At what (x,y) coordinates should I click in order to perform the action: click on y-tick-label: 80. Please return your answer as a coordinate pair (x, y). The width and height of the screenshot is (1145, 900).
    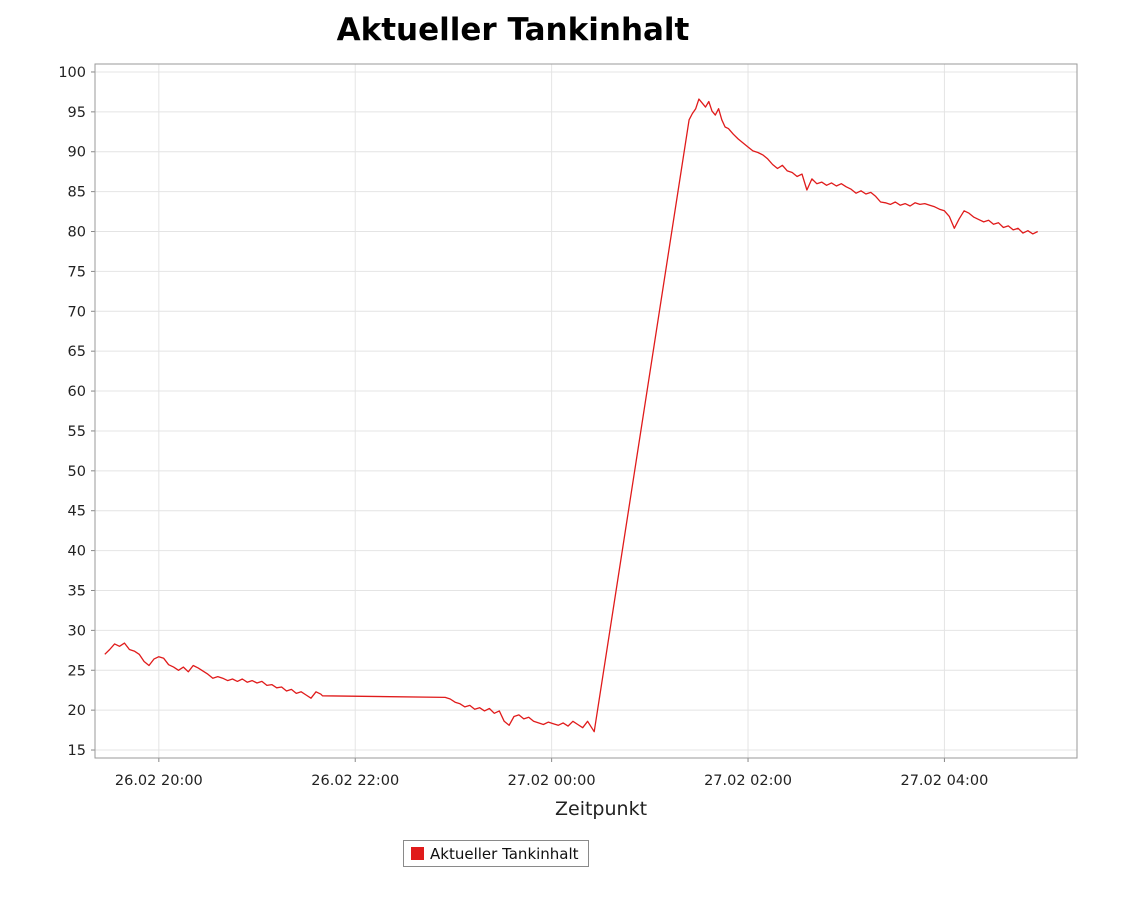
    Looking at the image, I should click on (77, 233).